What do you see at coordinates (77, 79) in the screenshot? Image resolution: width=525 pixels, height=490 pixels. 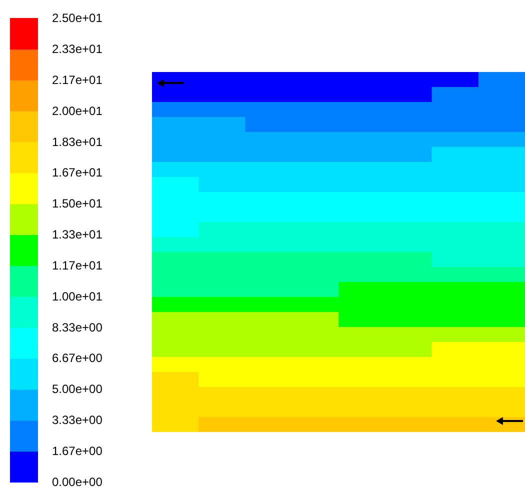 I see `color-bar-label: 2.17e+01` at bounding box center [77, 79].